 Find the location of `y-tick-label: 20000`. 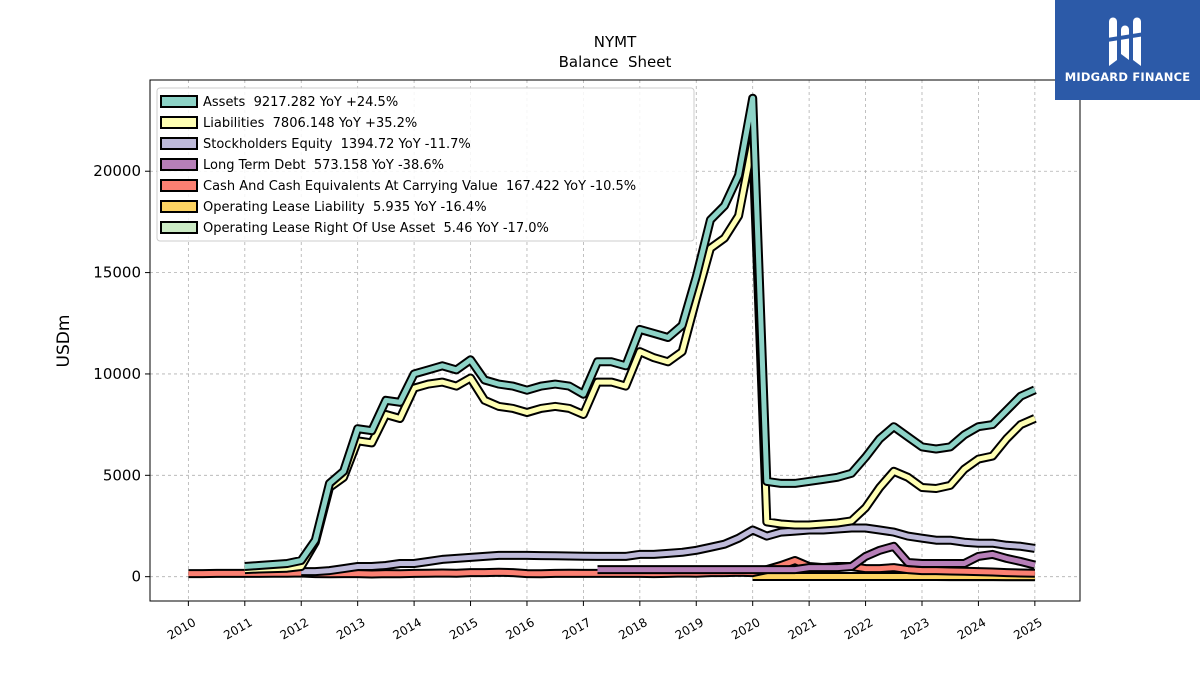

y-tick-label: 20000 is located at coordinates (117, 171).